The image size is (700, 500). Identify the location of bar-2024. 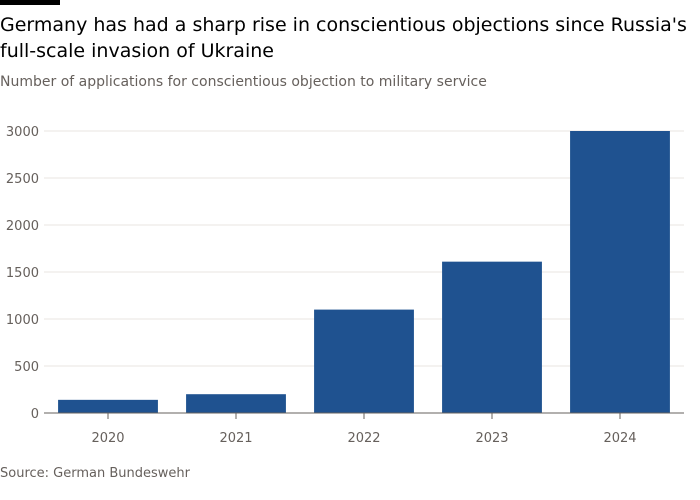
(620, 272).